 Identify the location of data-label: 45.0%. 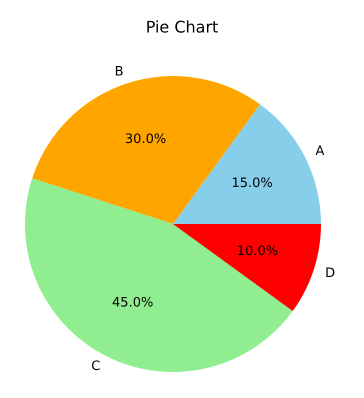
(133, 303).